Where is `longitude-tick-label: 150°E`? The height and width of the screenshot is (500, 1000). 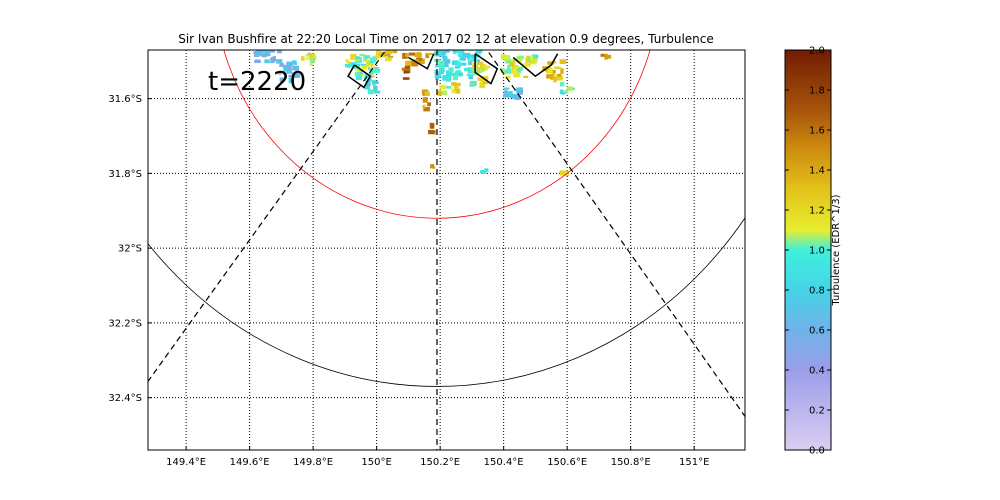
longitude-tick-label: 150°E is located at coordinates (376, 462).